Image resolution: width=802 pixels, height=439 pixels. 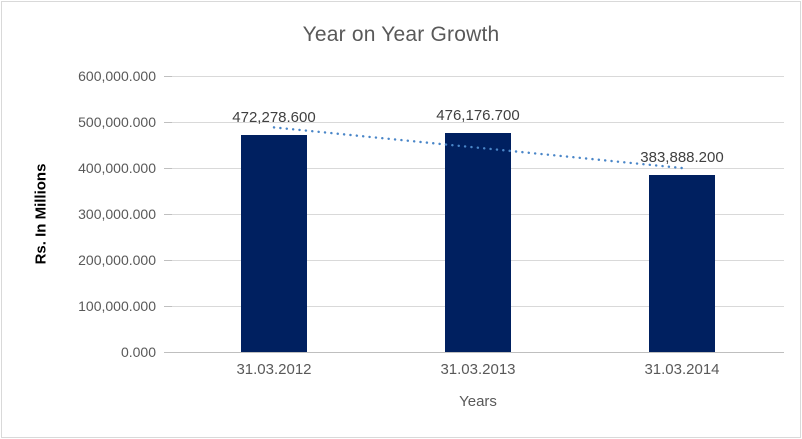 I want to click on x-axis-line, so click(x=474, y=352).